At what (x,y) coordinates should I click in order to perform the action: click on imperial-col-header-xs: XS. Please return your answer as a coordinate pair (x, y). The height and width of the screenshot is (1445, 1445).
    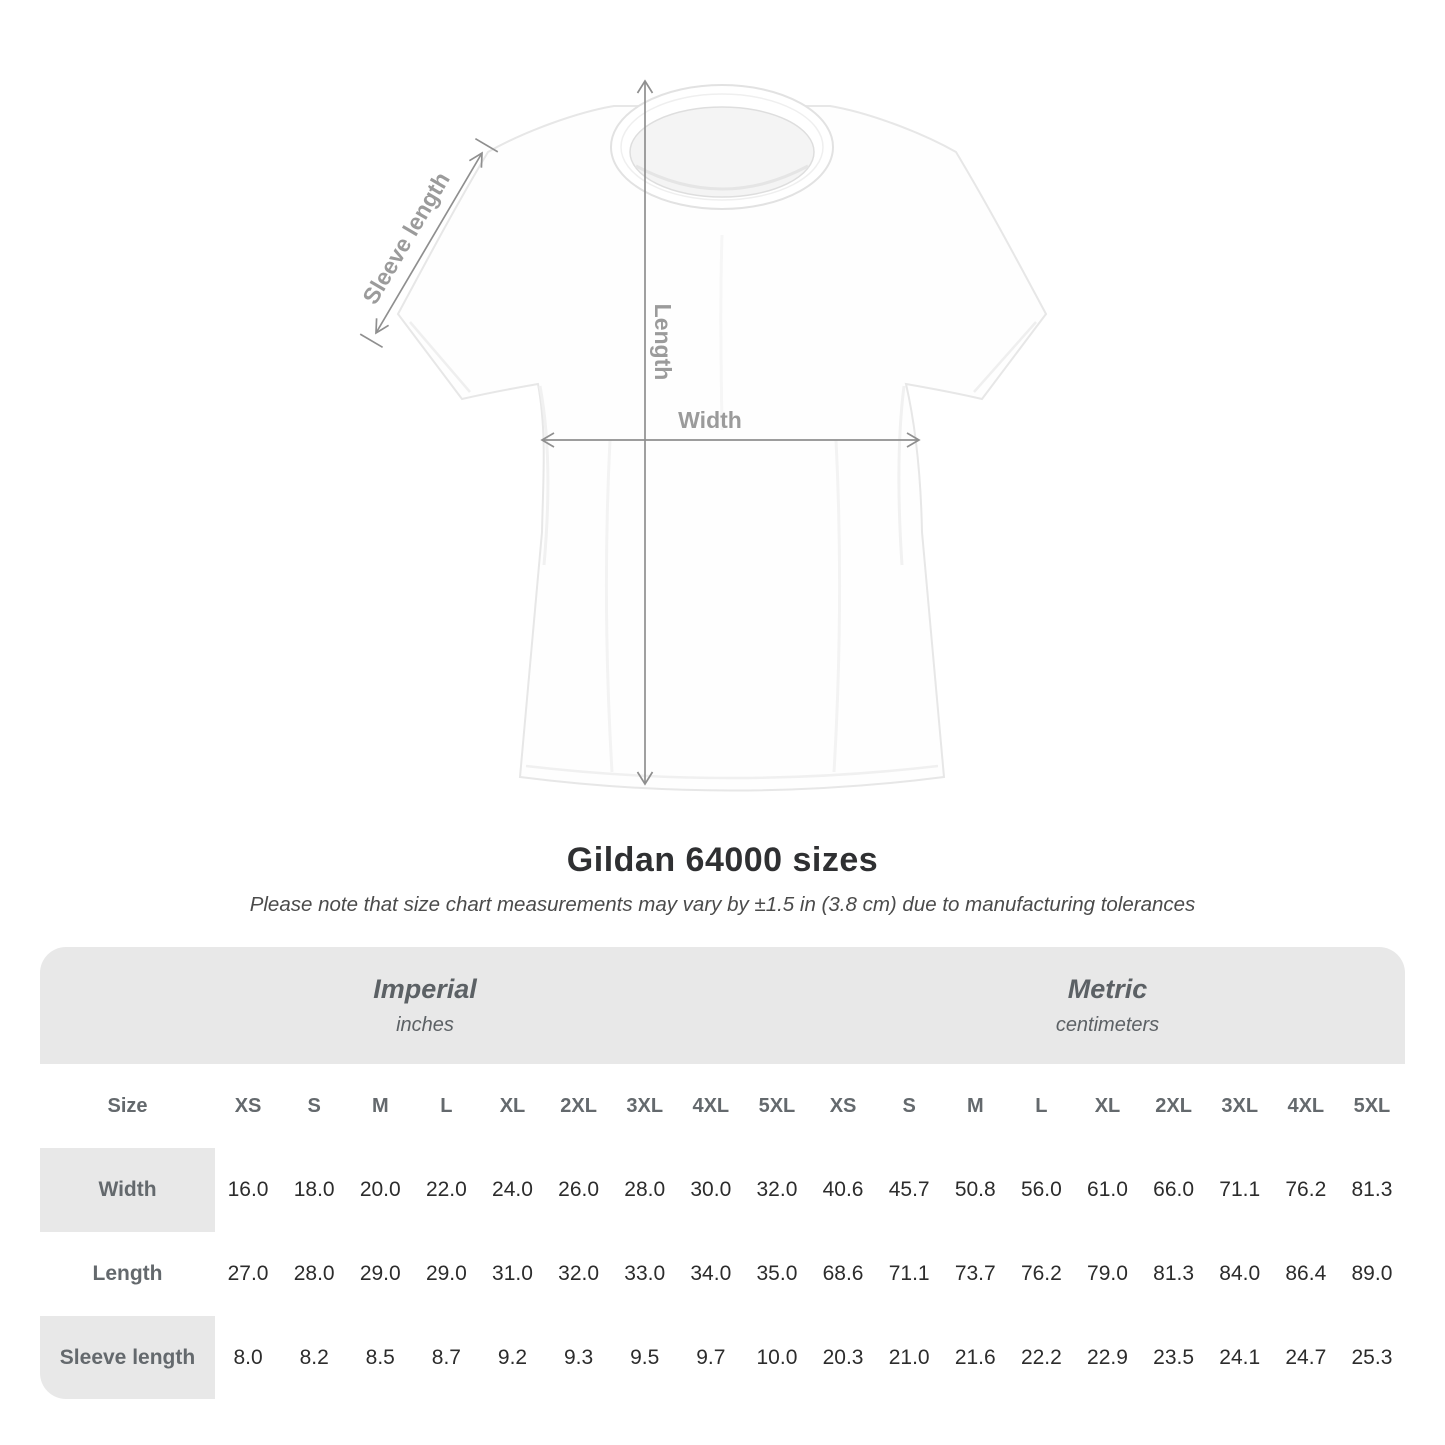
    Looking at the image, I should click on (248, 1105).